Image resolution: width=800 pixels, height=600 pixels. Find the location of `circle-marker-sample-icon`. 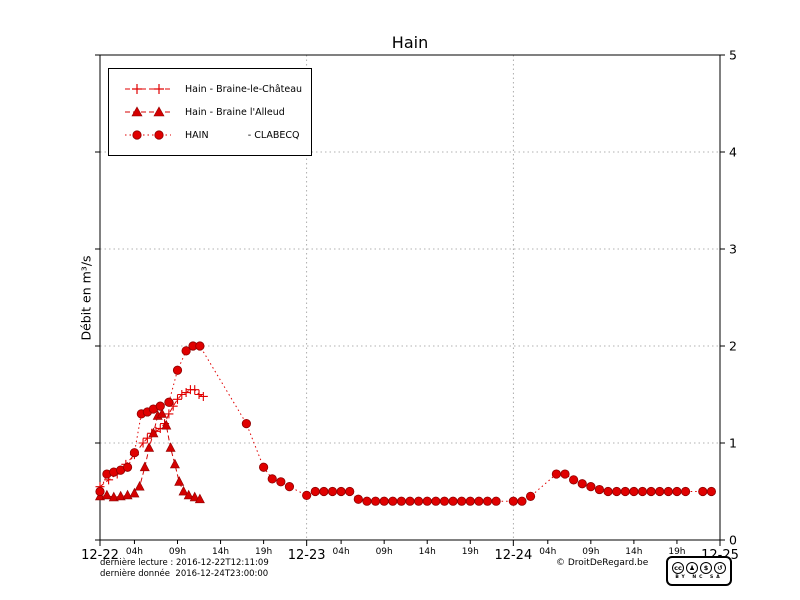

circle-marker-sample-icon is located at coordinates (148, 135).